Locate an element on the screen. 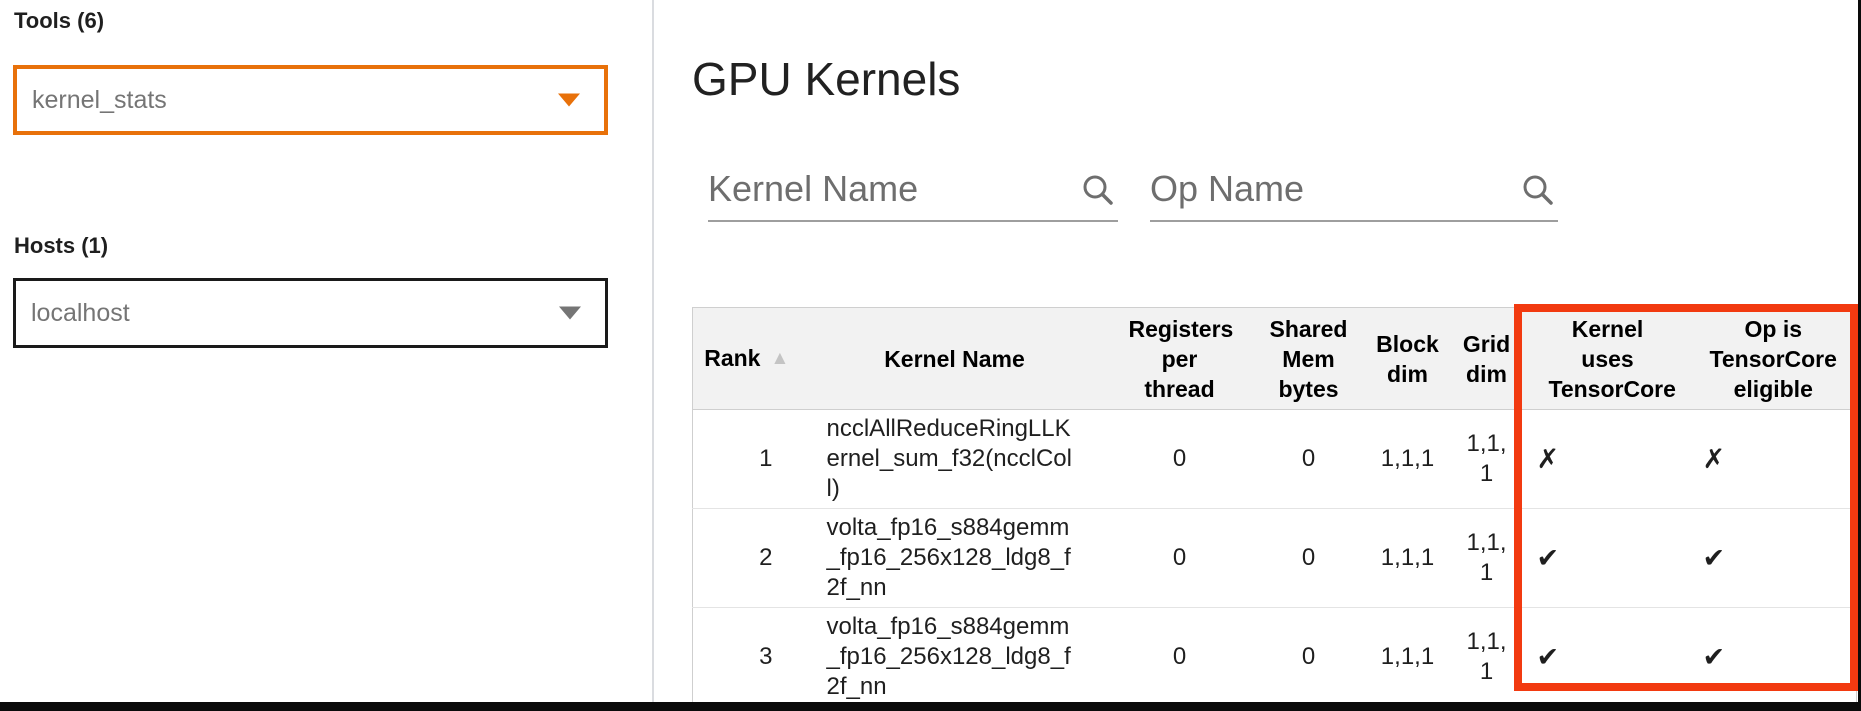 The image size is (1861, 711). column-header-rank: Rank ▲ is located at coordinates (746, 358).